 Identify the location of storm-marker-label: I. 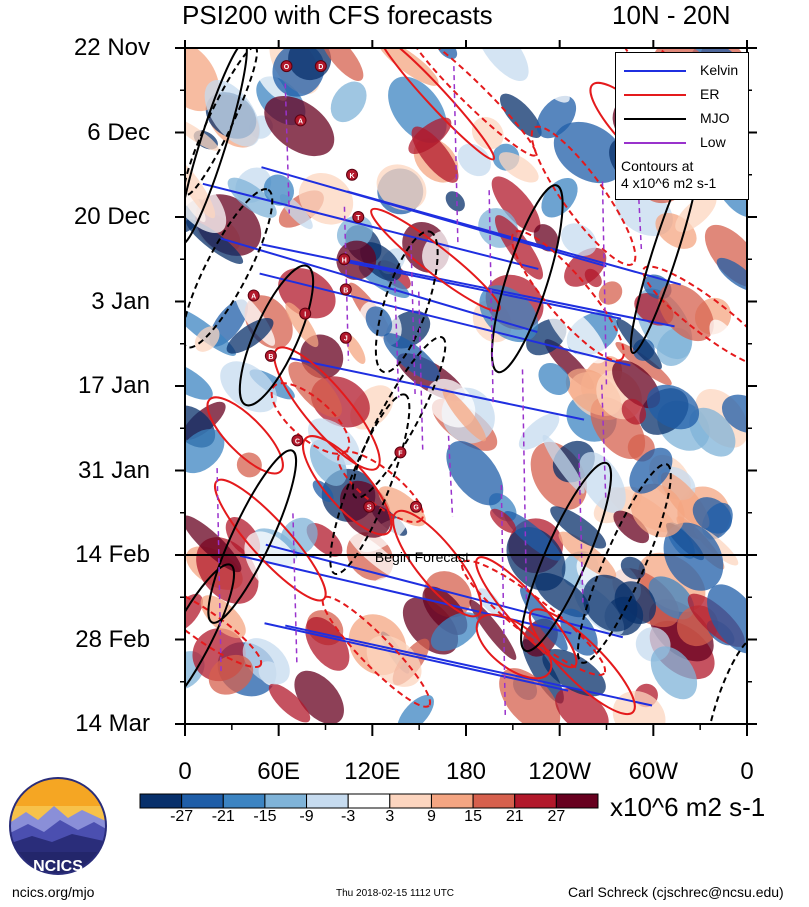
(305, 315).